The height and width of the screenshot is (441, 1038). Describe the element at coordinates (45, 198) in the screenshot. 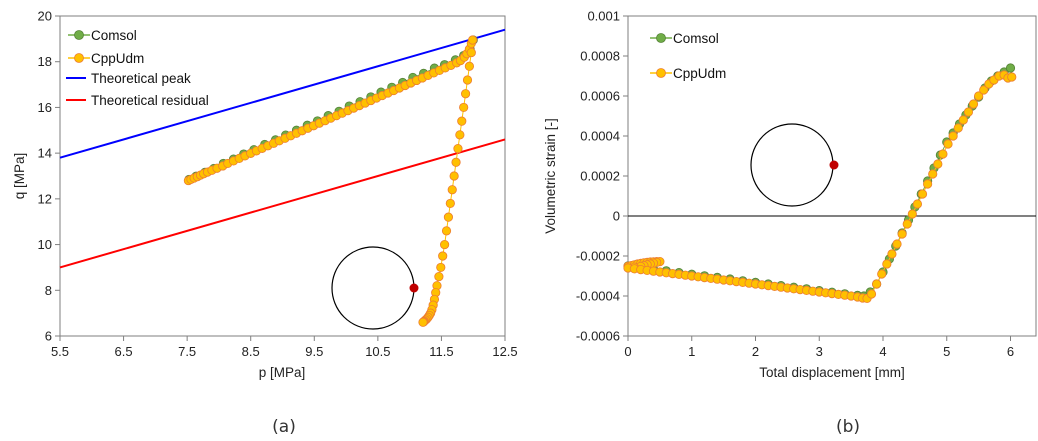

I see `y-tick-label-a: 12` at that location.